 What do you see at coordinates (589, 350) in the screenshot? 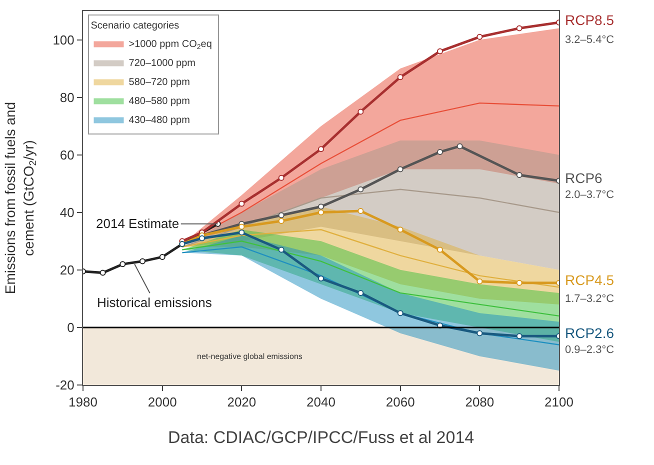
I see `annotation: 0.9–2.3°C` at bounding box center [589, 350].